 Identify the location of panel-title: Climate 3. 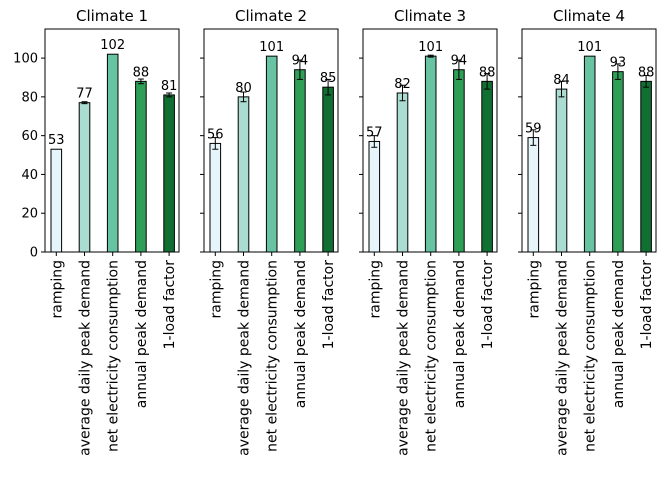
(430, 16).